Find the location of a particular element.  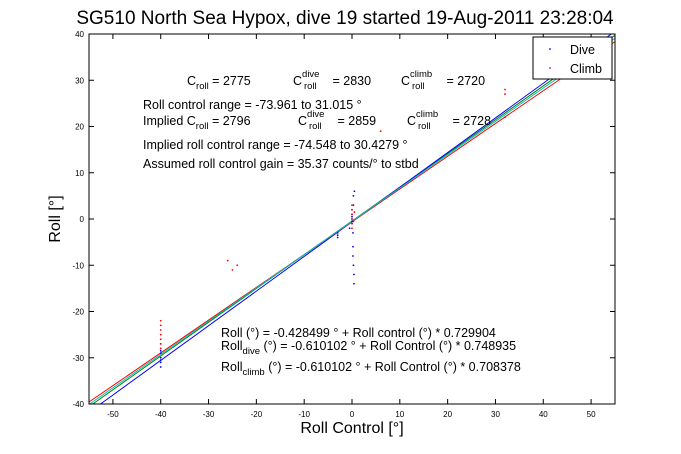

y-tick-label: 10 is located at coordinates (79, 173).